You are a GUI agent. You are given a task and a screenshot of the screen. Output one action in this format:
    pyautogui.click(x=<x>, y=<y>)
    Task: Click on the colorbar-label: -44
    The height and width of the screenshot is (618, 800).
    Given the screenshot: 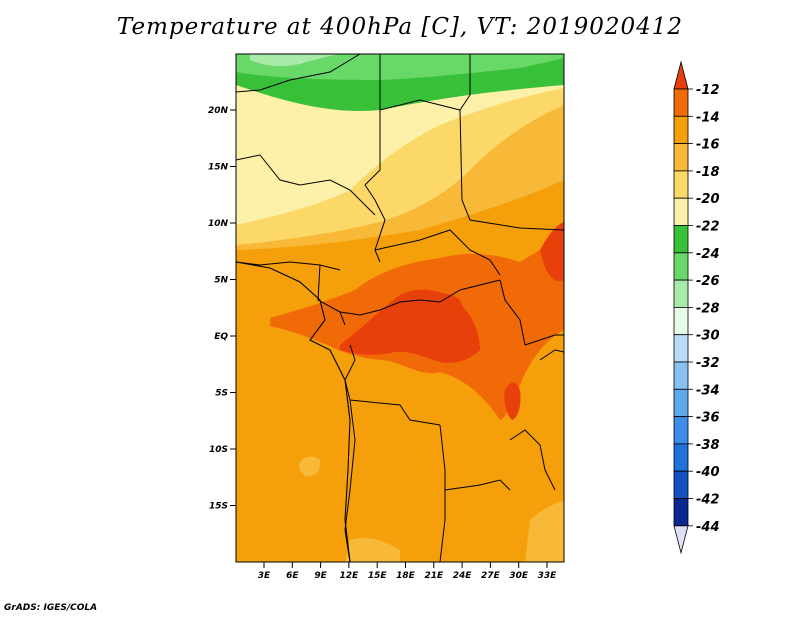 What is the action you would take?
    pyautogui.click(x=708, y=527)
    